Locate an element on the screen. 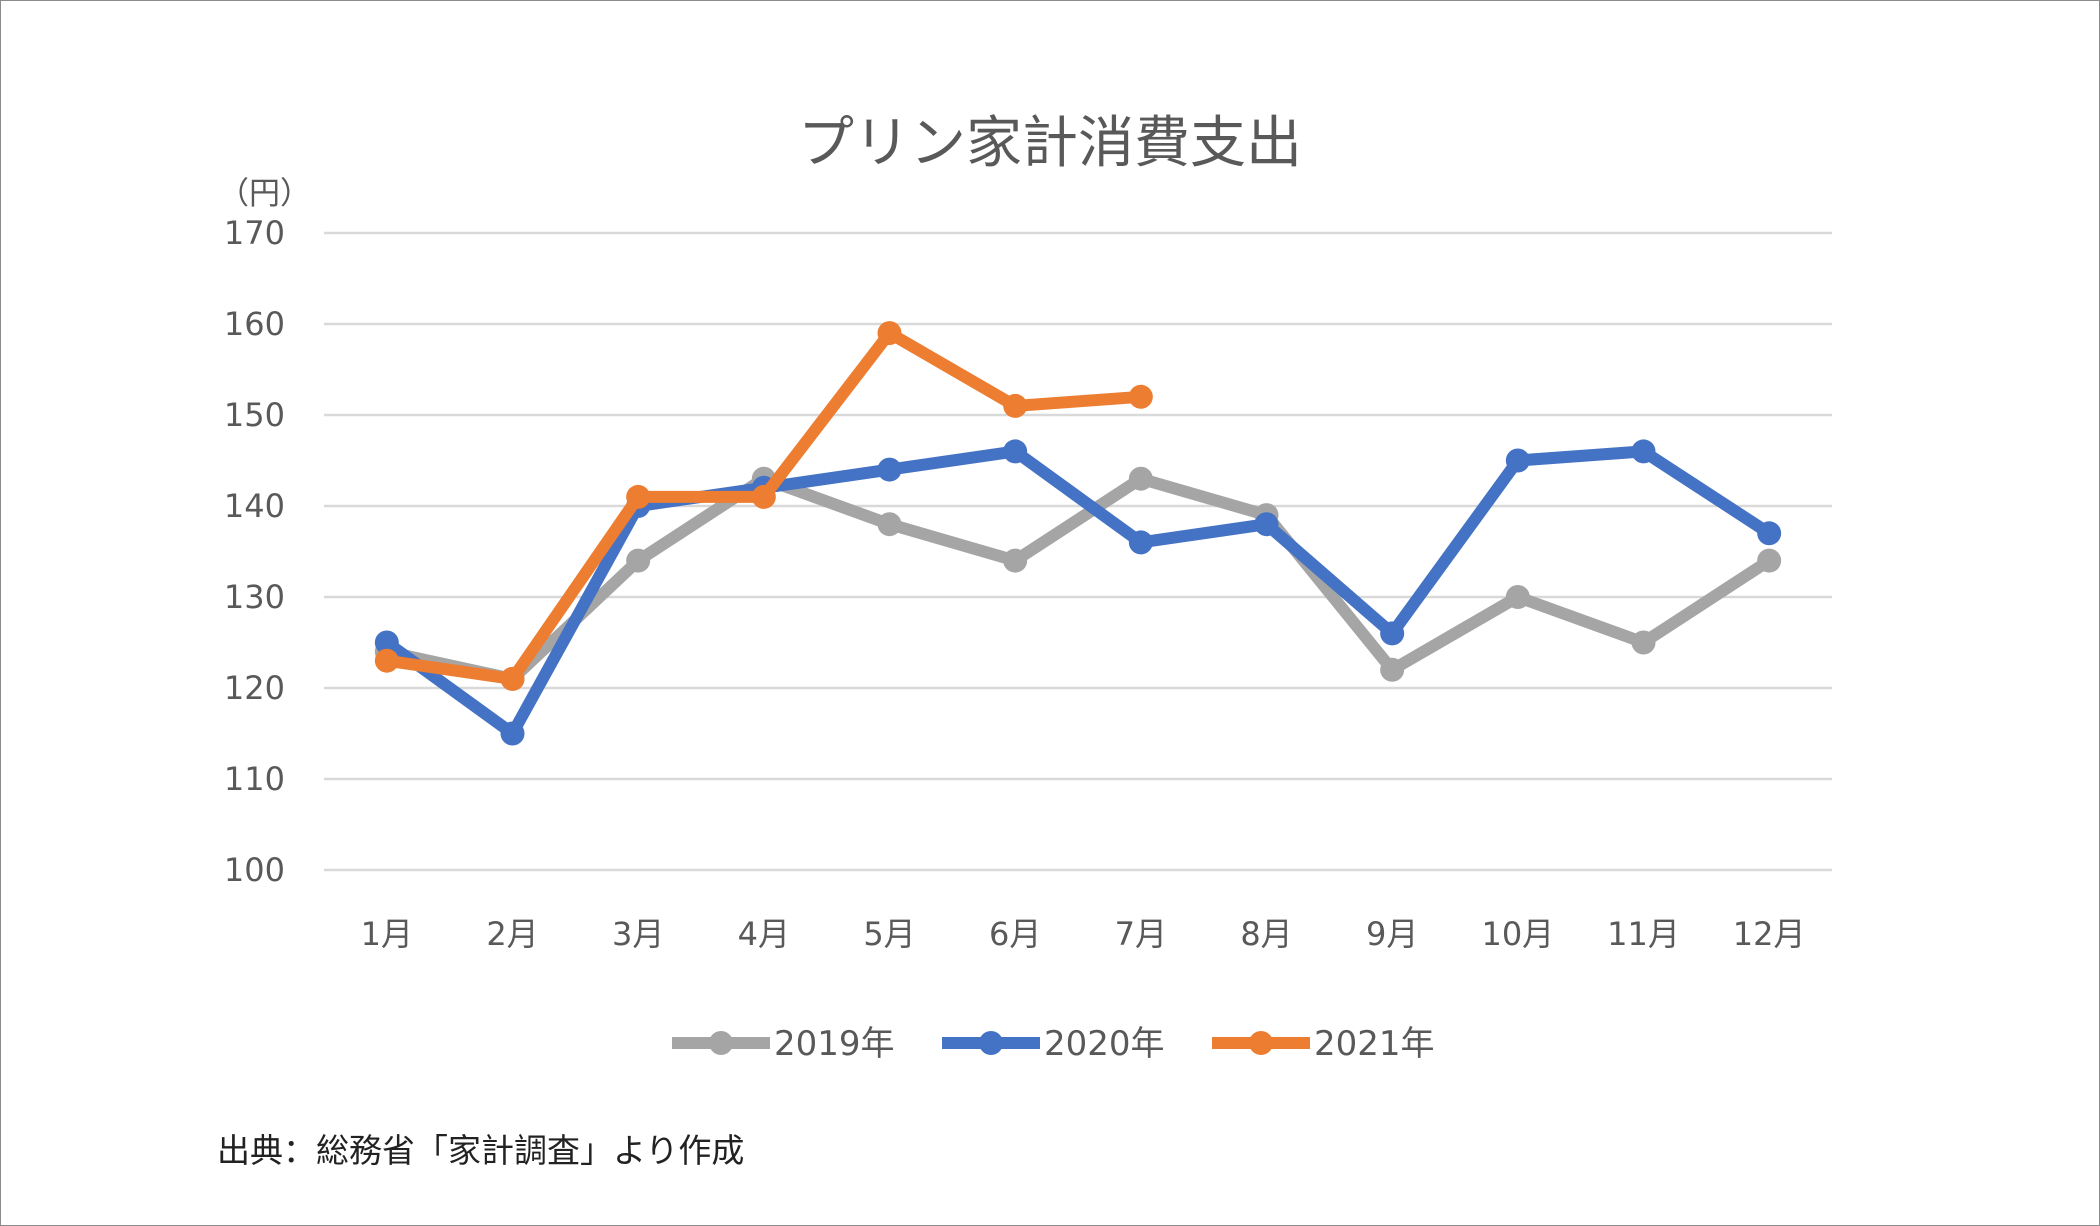  y-tick-label: 100 is located at coordinates (254, 870).